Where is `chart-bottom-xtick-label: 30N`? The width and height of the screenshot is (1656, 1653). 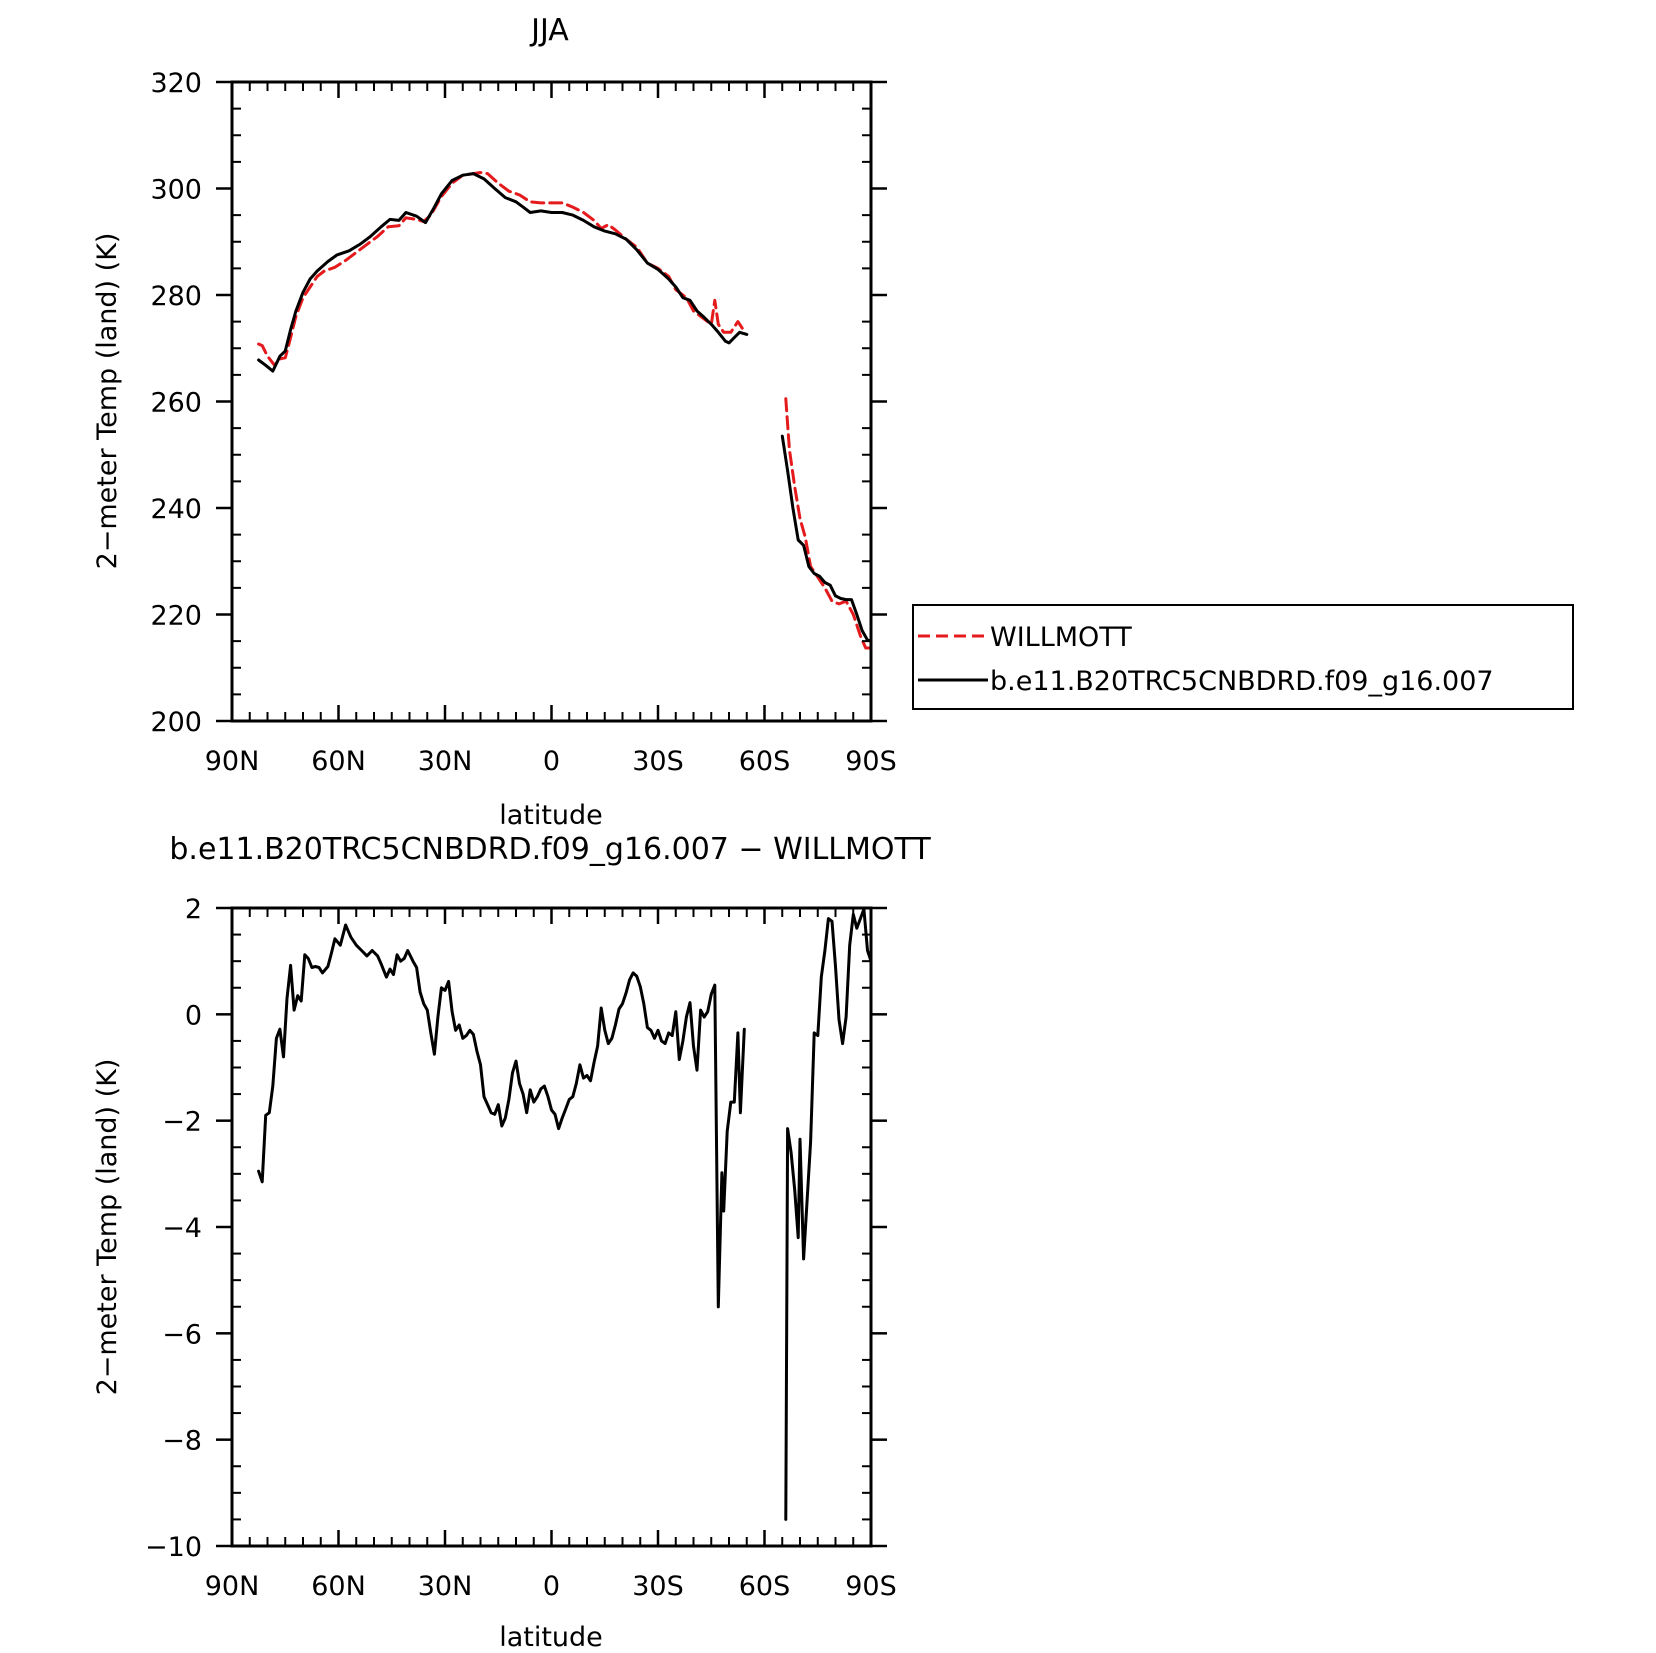
chart-bottom-xtick-label: 30N is located at coordinates (445, 1586).